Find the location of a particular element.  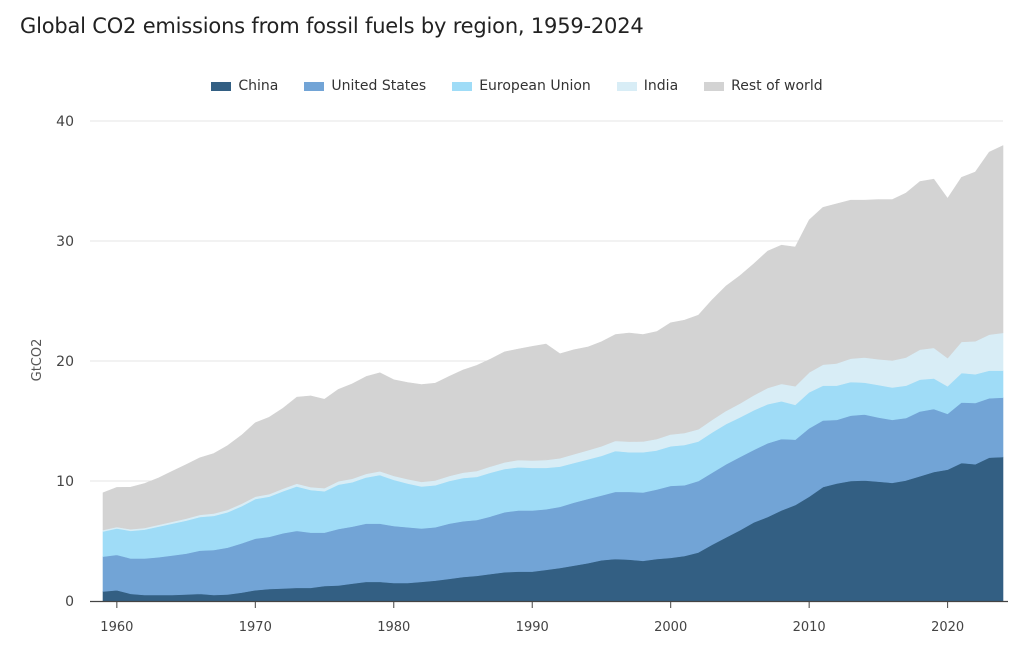

x-tick-label: 2000 is located at coordinates (670, 627).